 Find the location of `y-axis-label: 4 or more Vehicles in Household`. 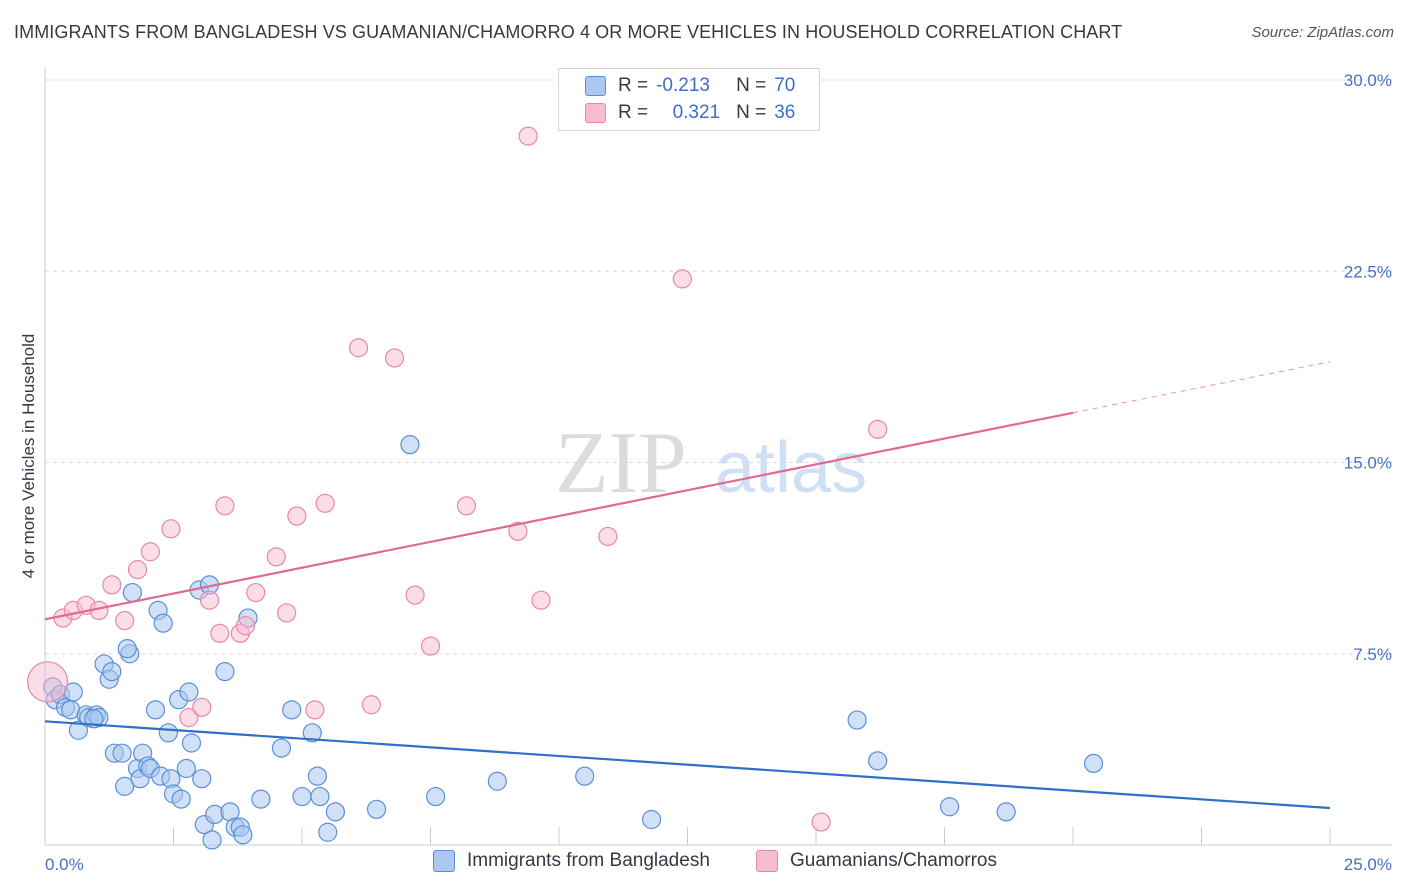

y-axis-label: 4 or more Vehicles in Household is located at coordinates (28, 456).